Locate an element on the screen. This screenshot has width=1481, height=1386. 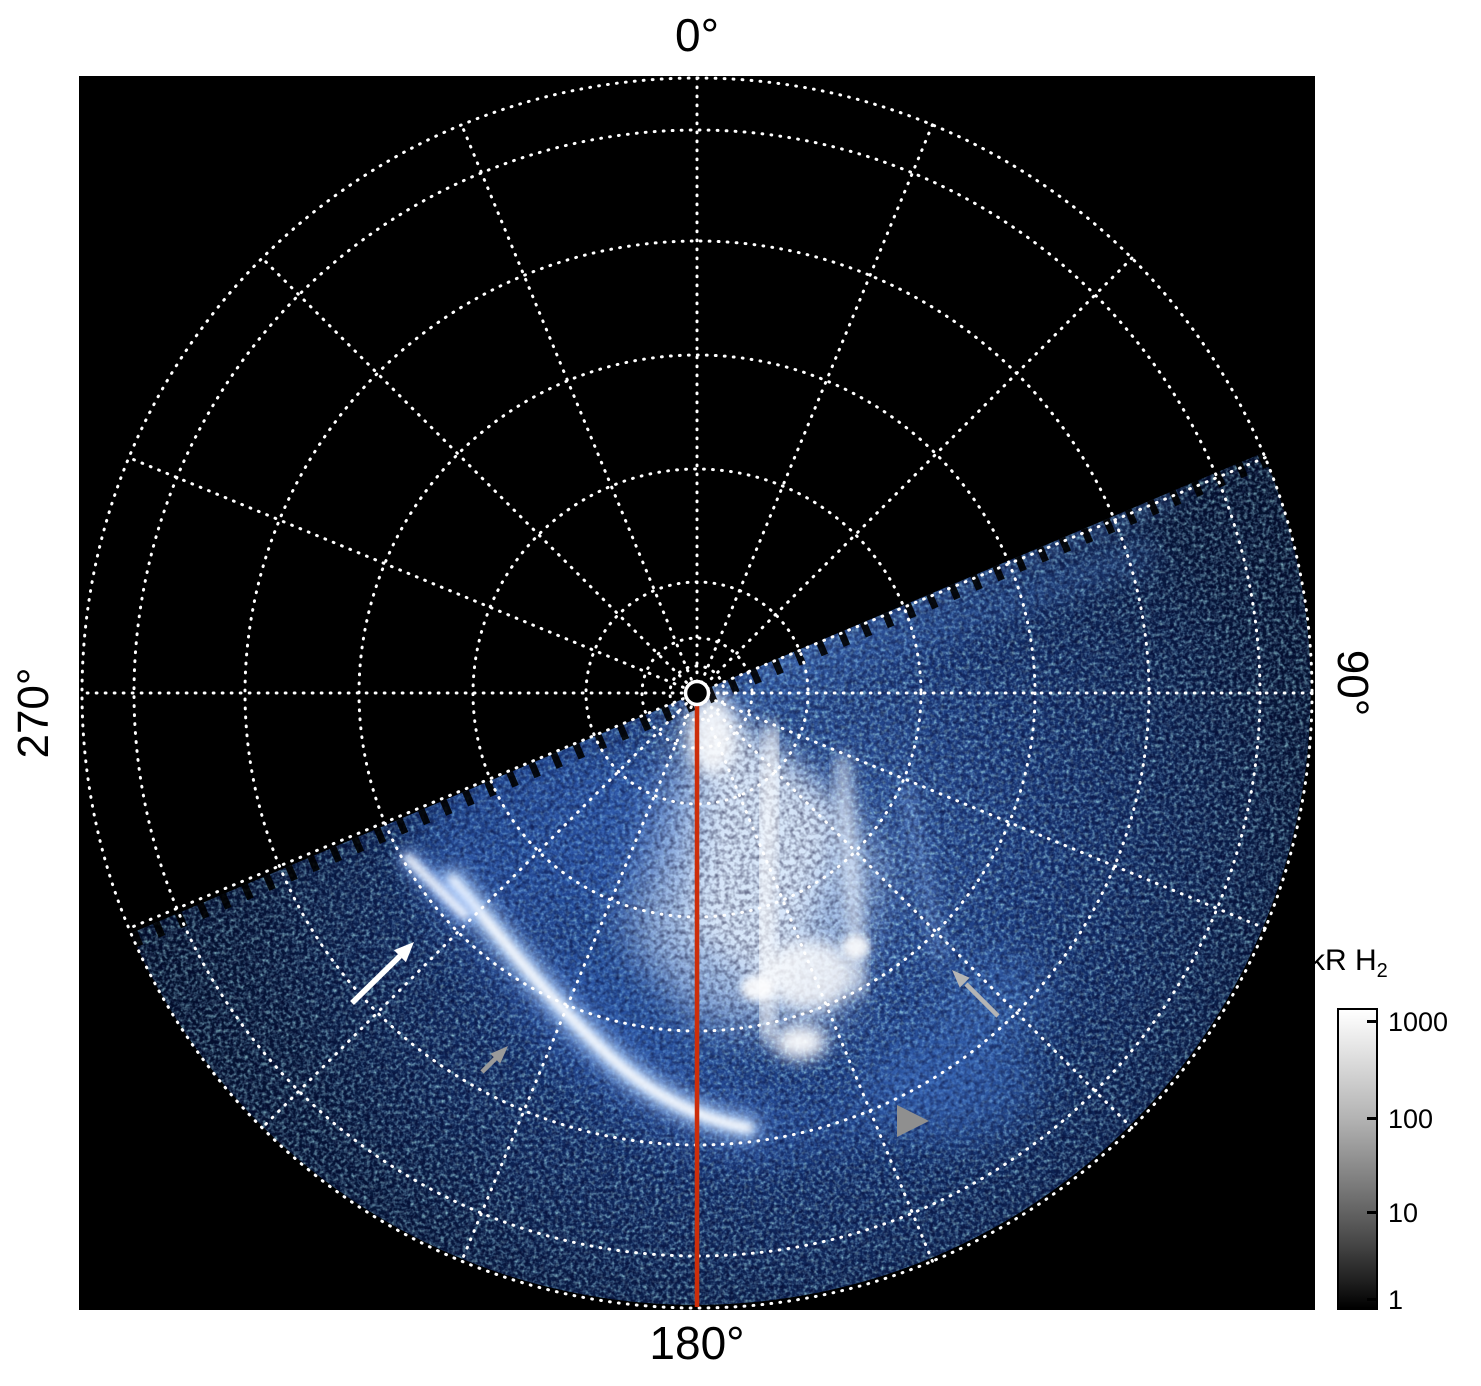
colorbar is located at coordinates (1357, 1159).